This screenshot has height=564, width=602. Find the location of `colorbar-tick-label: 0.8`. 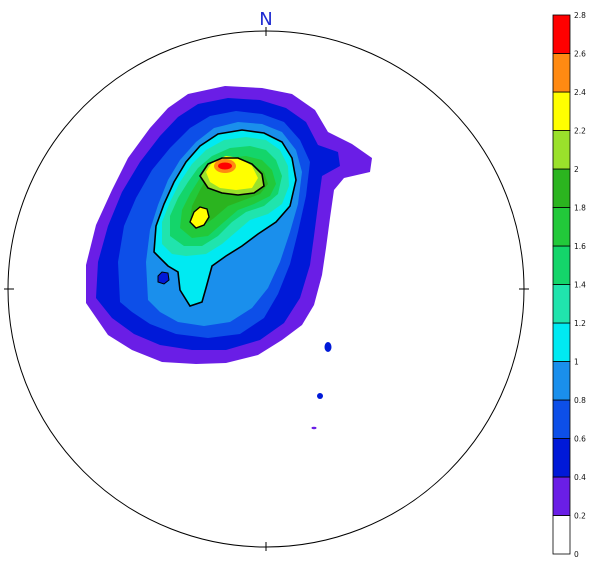

colorbar-tick-label: 0.8 is located at coordinates (580, 400).